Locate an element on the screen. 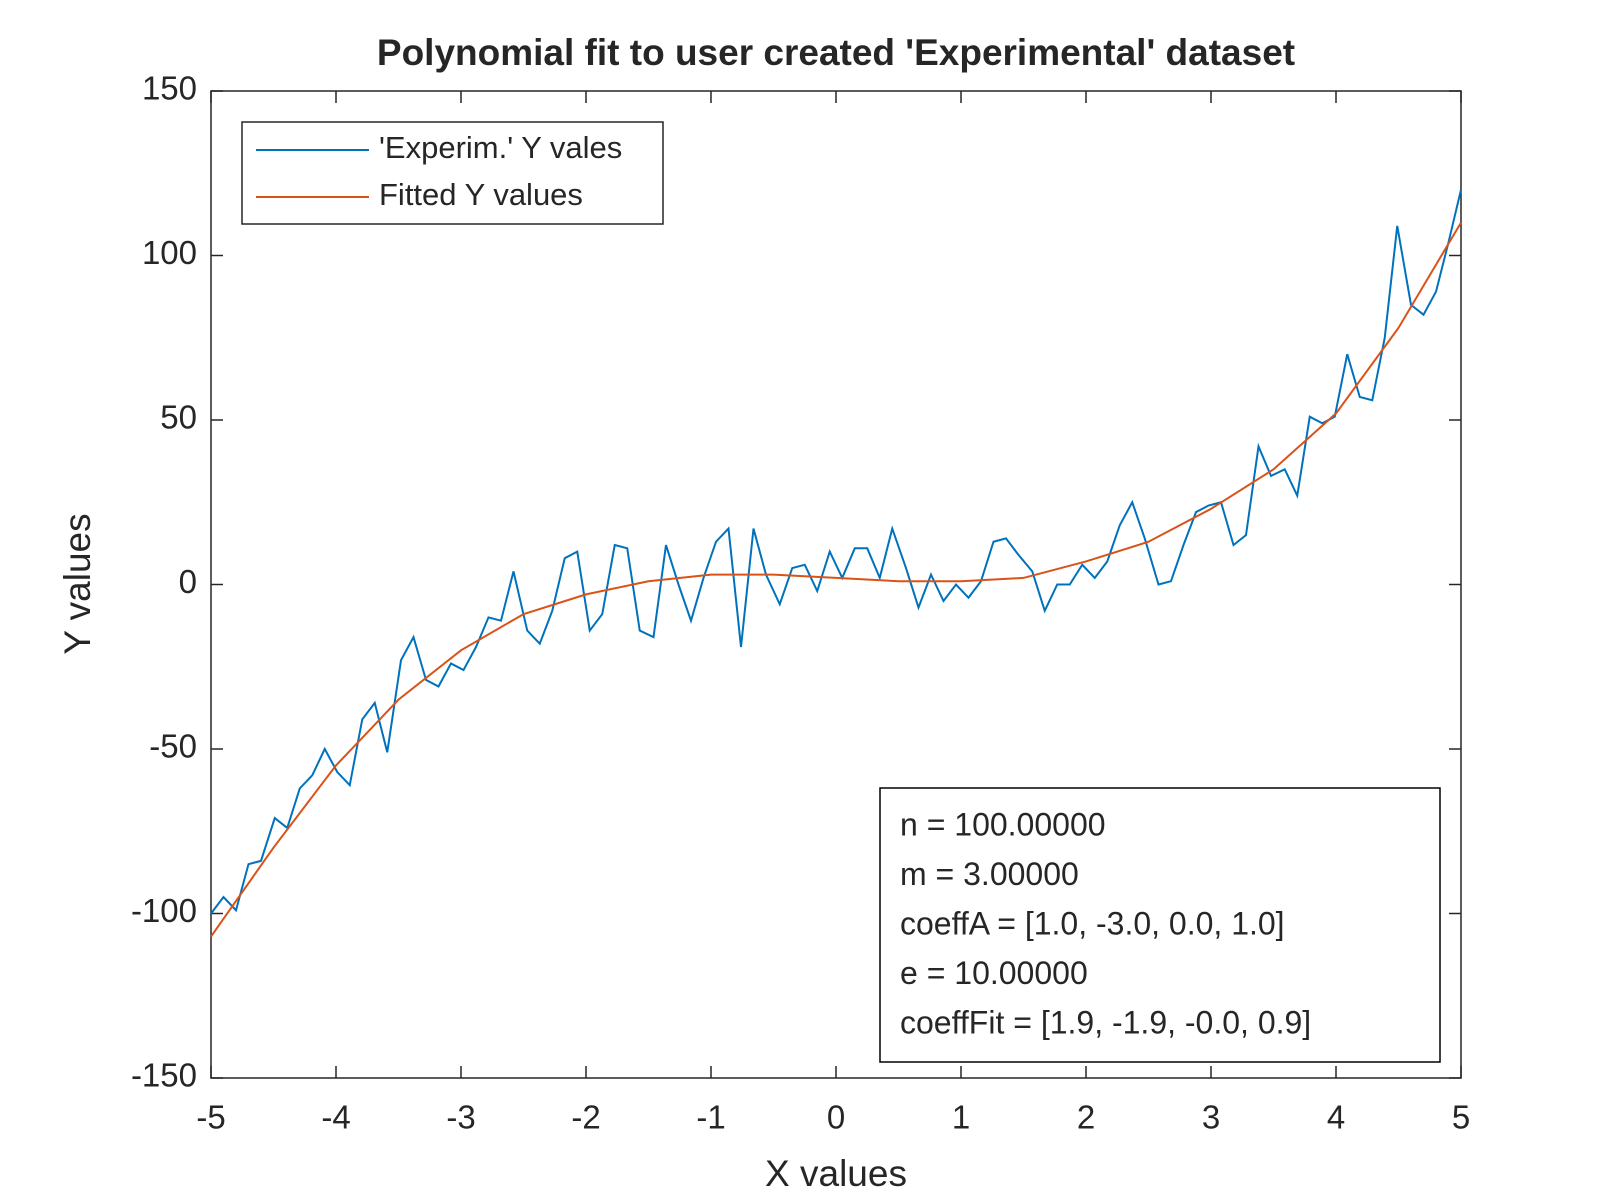 The width and height of the screenshot is (1600, 1200). x-tick-label: -2 is located at coordinates (585, 1117).